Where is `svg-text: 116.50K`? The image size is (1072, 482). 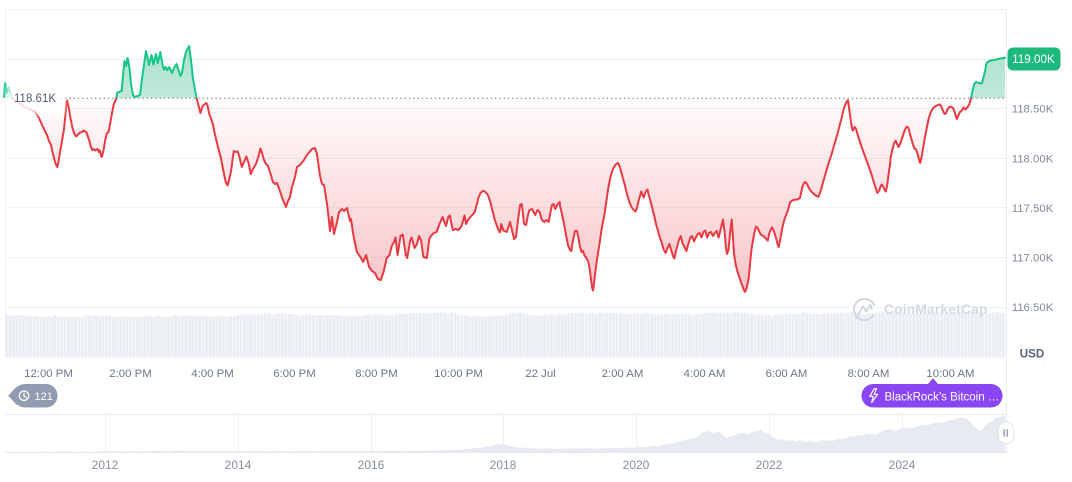
svg-text: 116.50K is located at coordinates (1033, 308).